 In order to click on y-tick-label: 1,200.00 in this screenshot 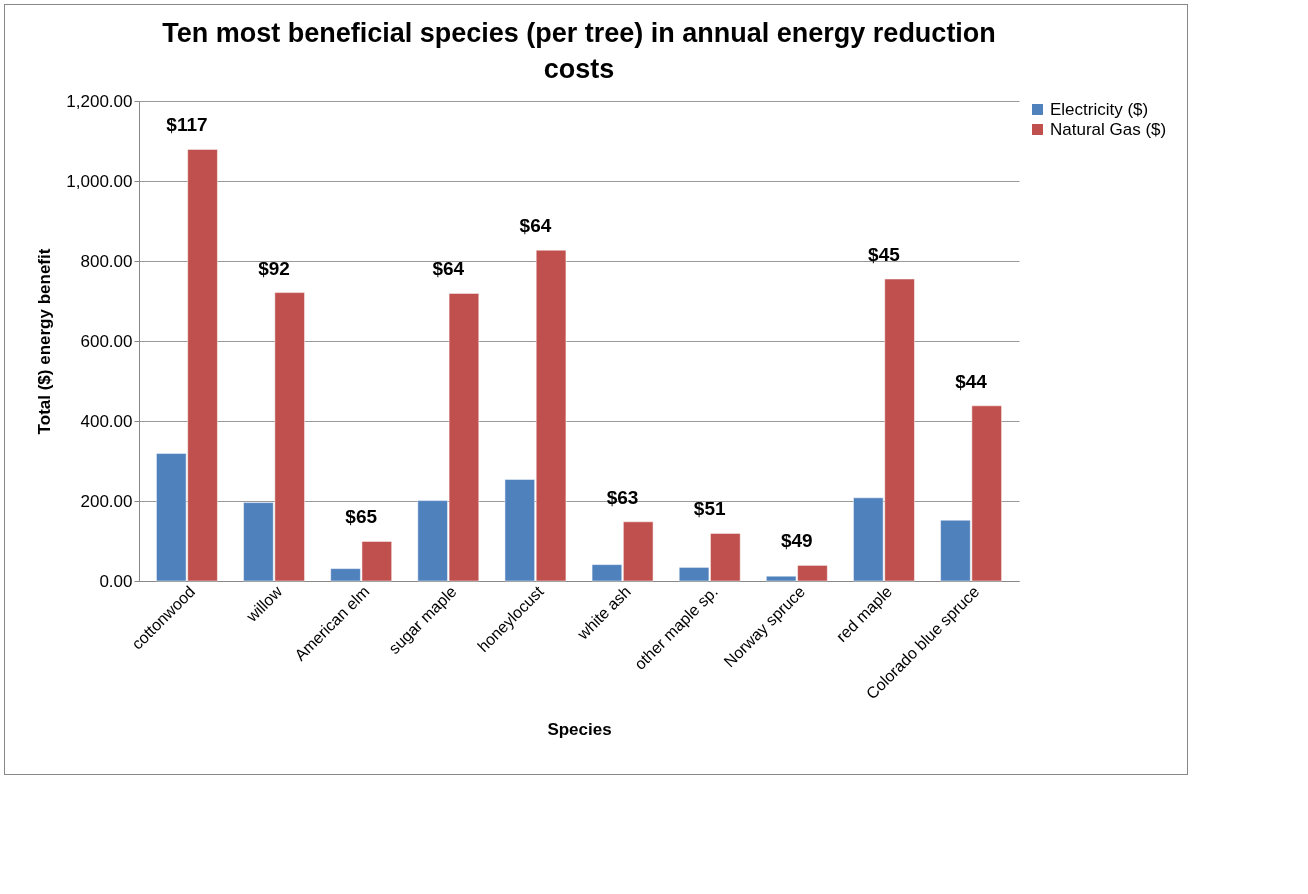, I will do `click(99, 101)`.